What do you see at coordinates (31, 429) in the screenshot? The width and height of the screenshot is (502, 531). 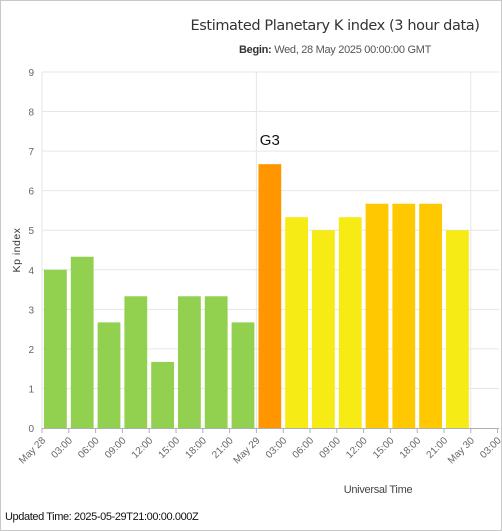 I see `y-tick-label: 0` at bounding box center [31, 429].